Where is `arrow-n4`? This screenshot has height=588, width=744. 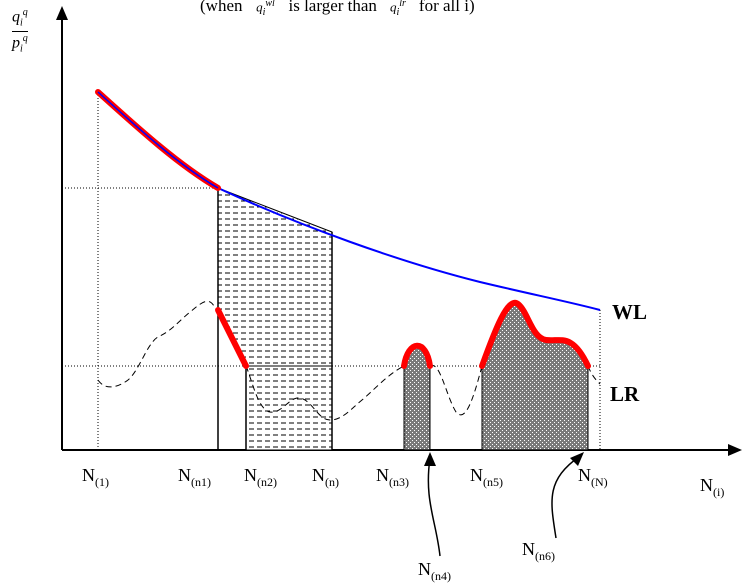 arrow-n4 is located at coordinates (434, 507).